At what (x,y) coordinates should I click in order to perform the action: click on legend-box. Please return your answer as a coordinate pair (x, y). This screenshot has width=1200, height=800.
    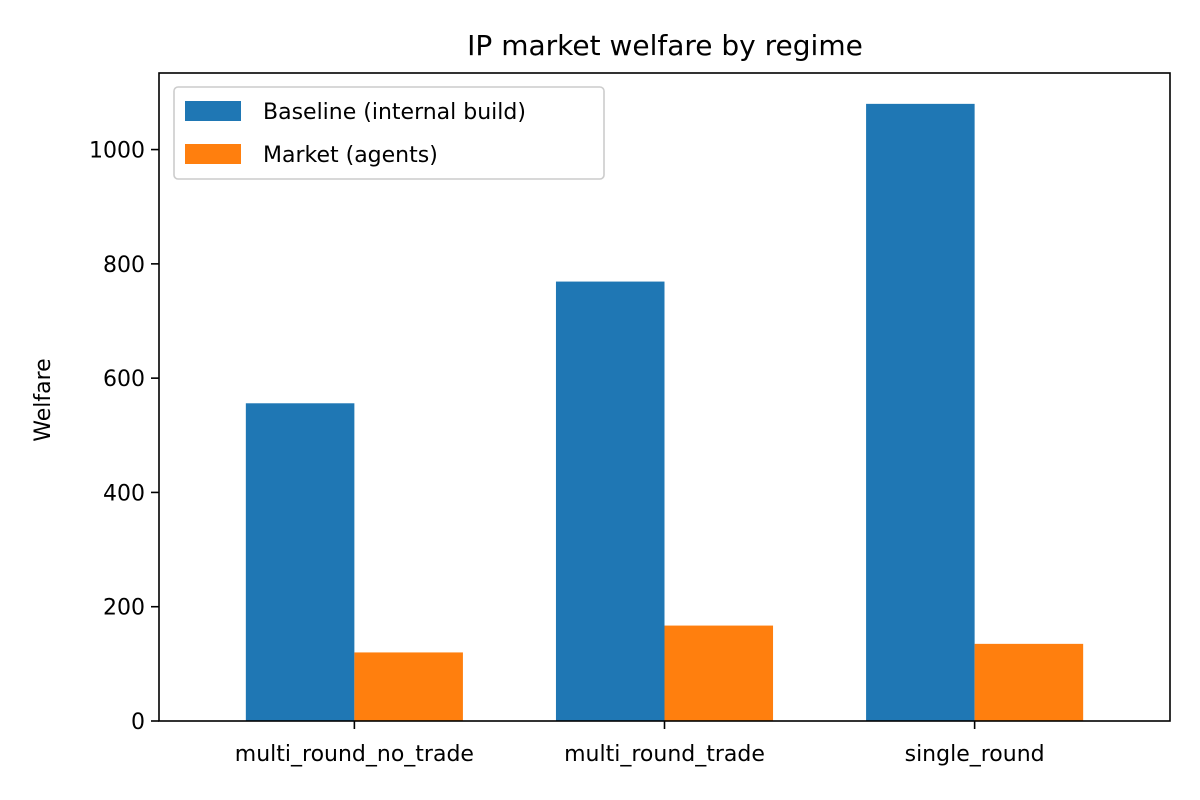
    Looking at the image, I should click on (389, 133).